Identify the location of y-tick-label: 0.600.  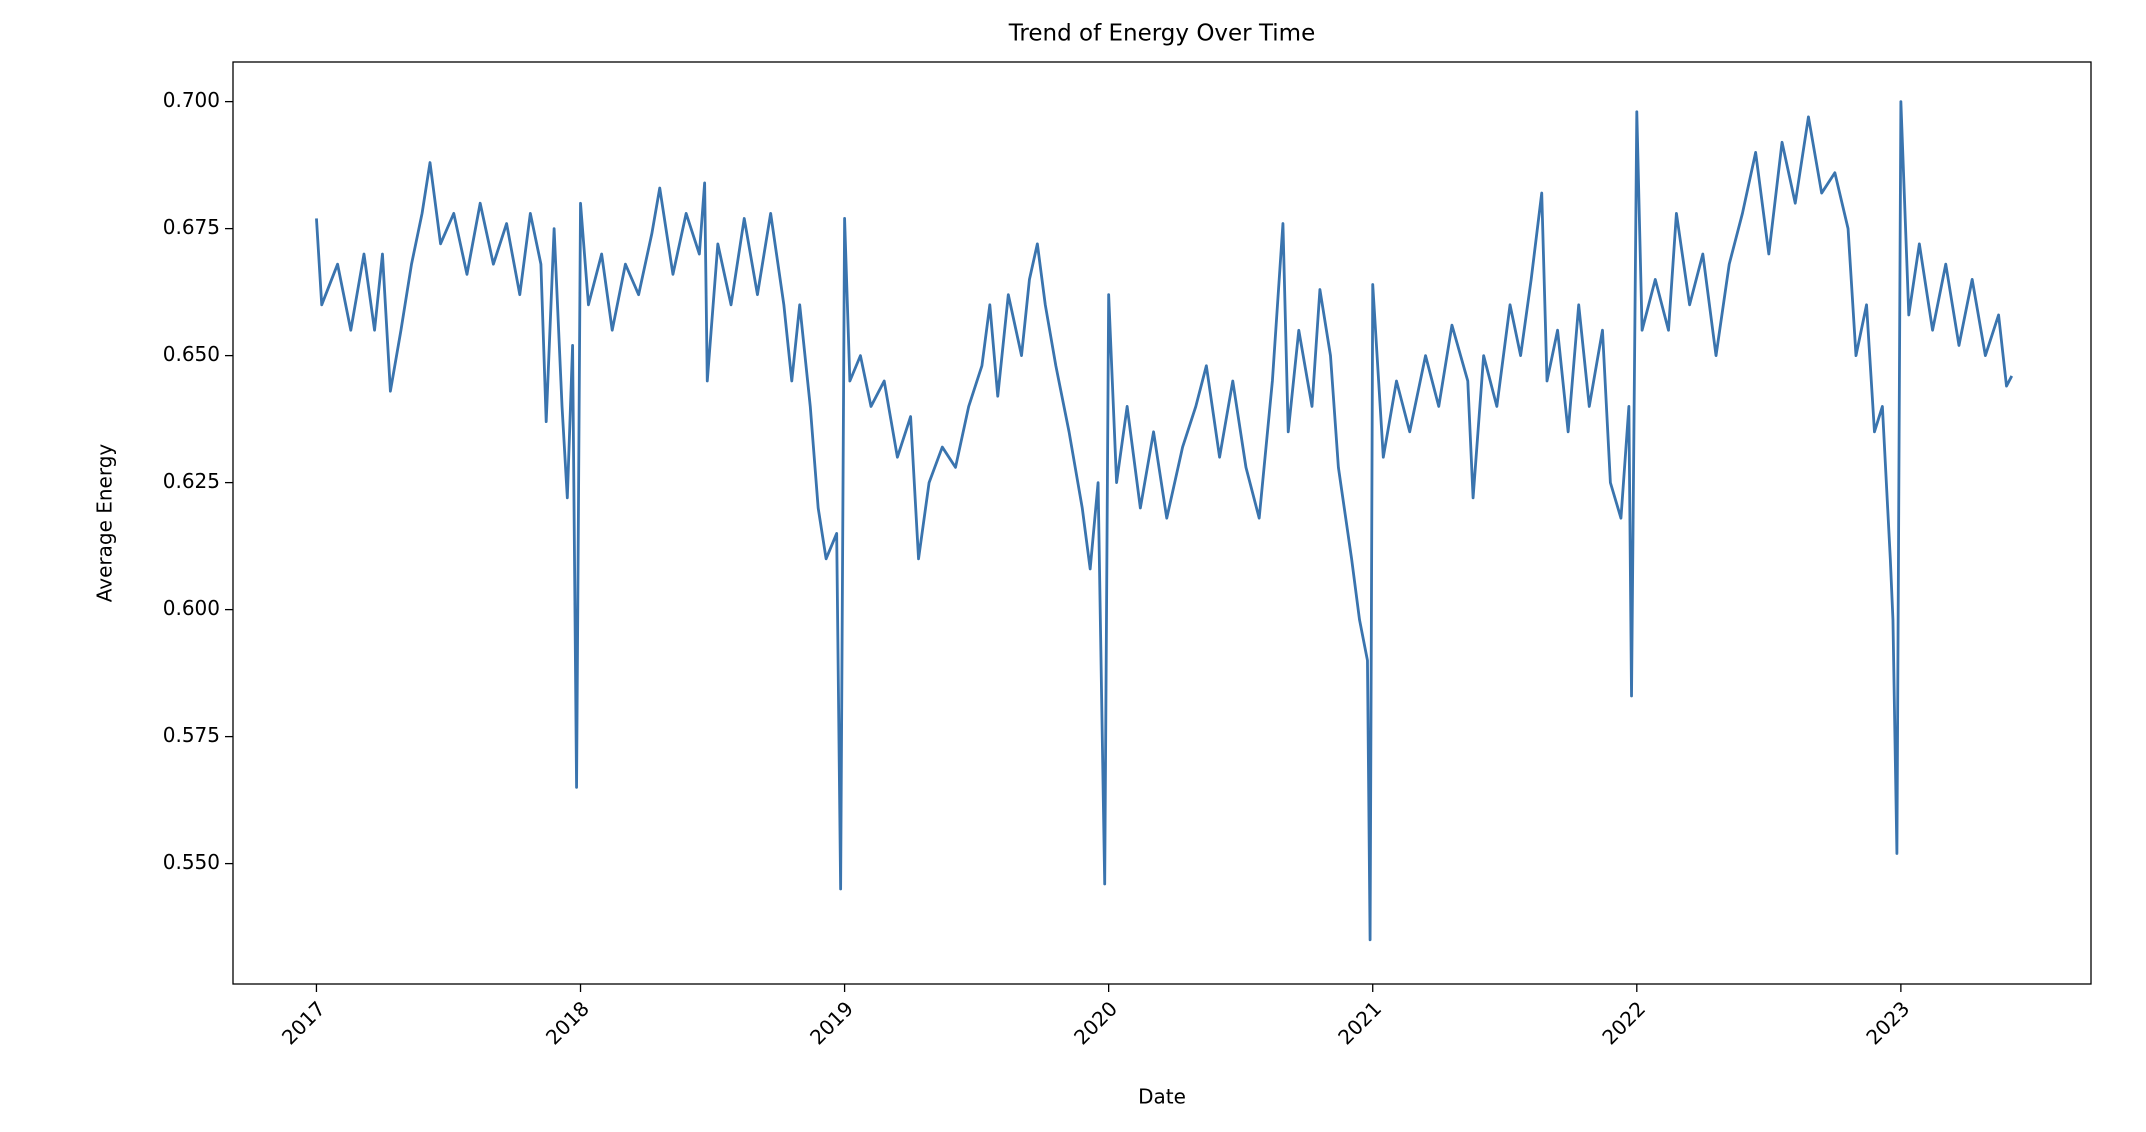
(191, 608).